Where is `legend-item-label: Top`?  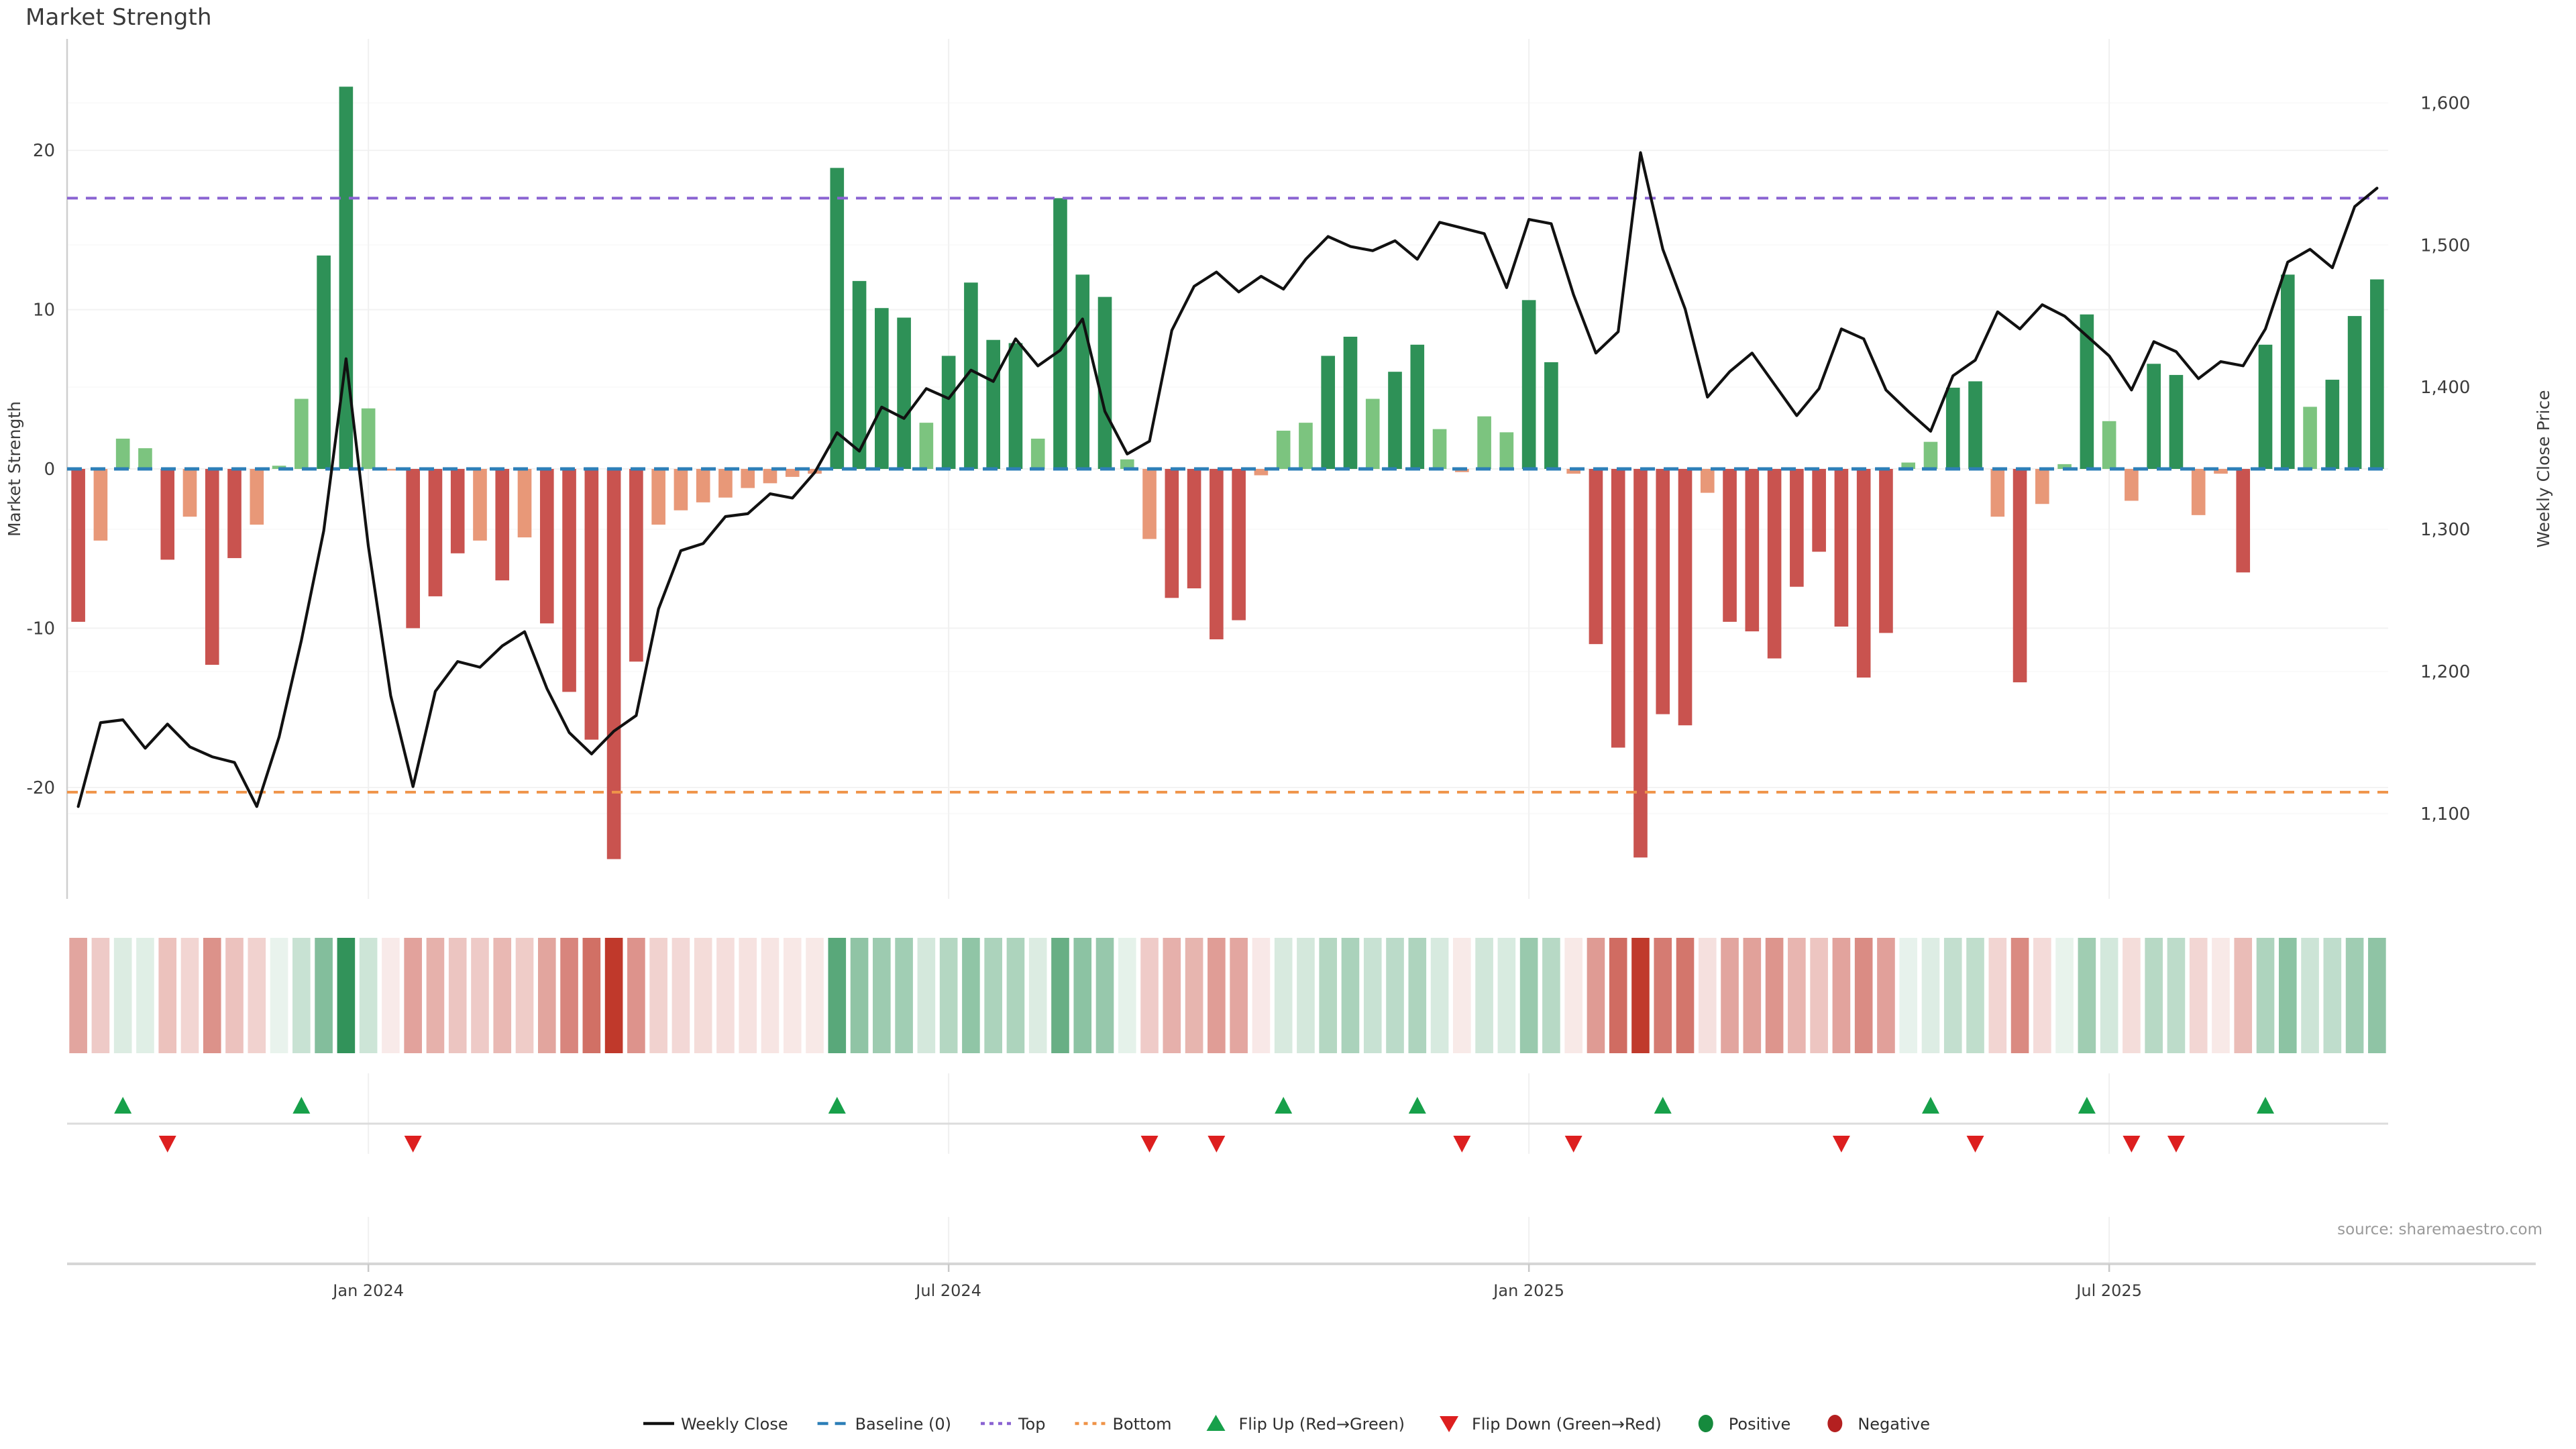 legend-item-label: Top is located at coordinates (1032, 1424).